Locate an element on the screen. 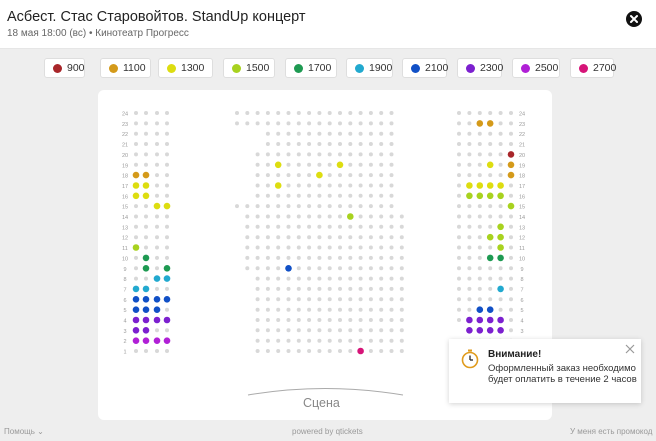 The image size is (656, 441). price-filter-1900: 1900 is located at coordinates (369, 68).